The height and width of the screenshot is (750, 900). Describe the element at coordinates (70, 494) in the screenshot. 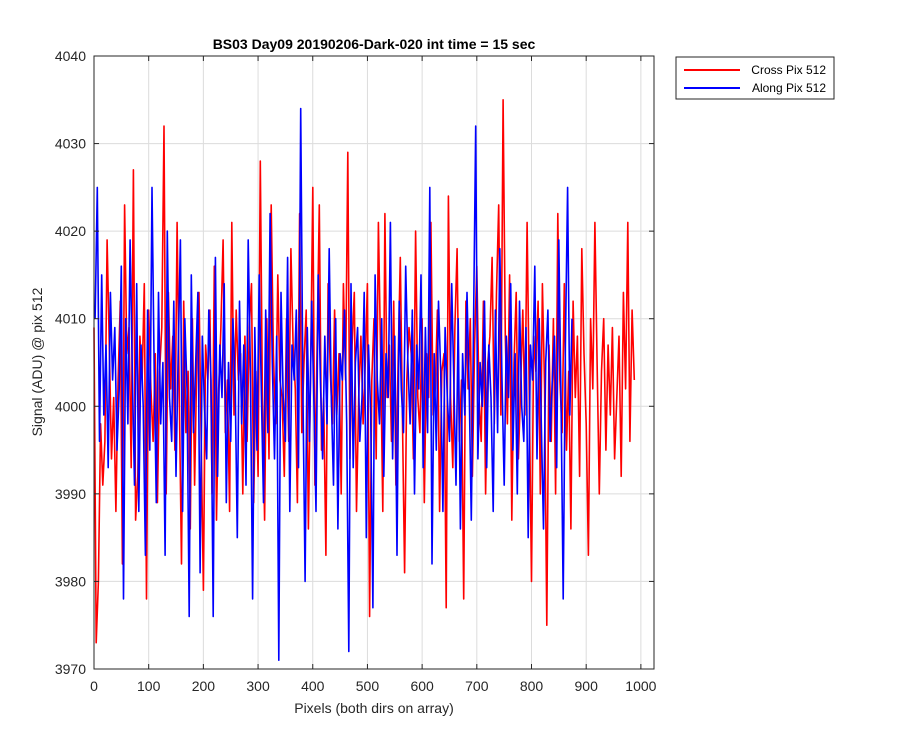

I see `y-tick-label: 3990` at that location.